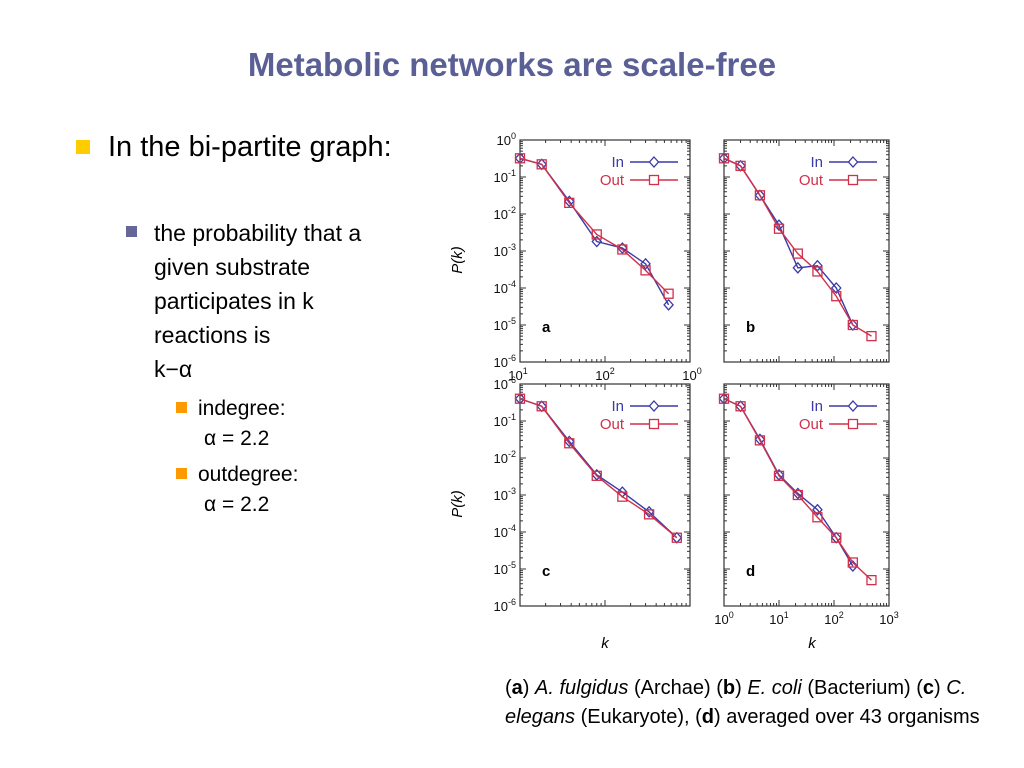  I want to click on x-tick-label: 10³, so click(888, 618).